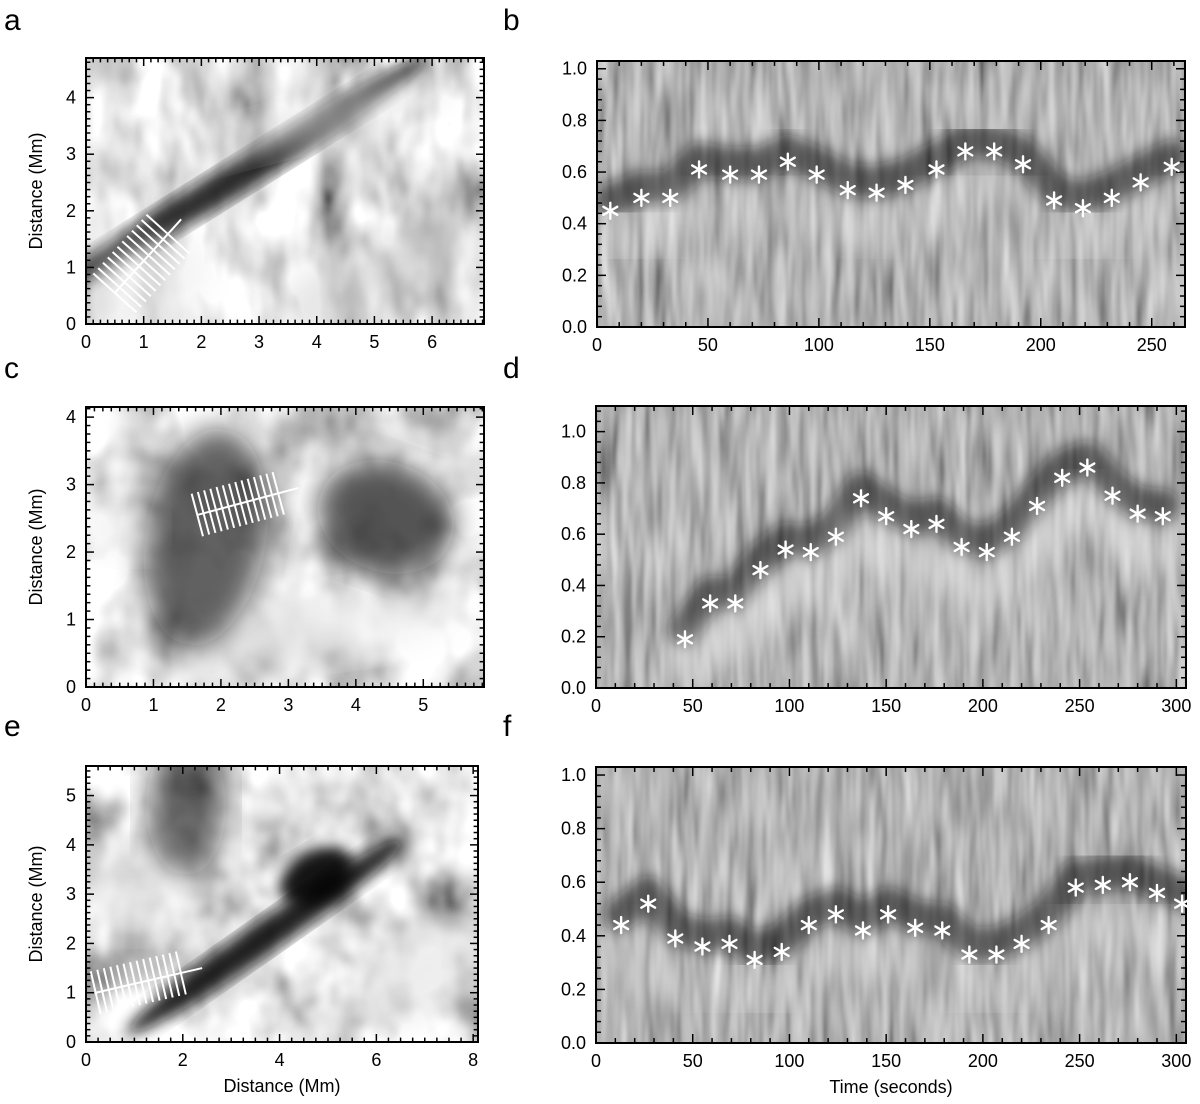 The width and height of the screenshot is (1200, 1104). I want to click on axes-frame-e, so click(282, 904).